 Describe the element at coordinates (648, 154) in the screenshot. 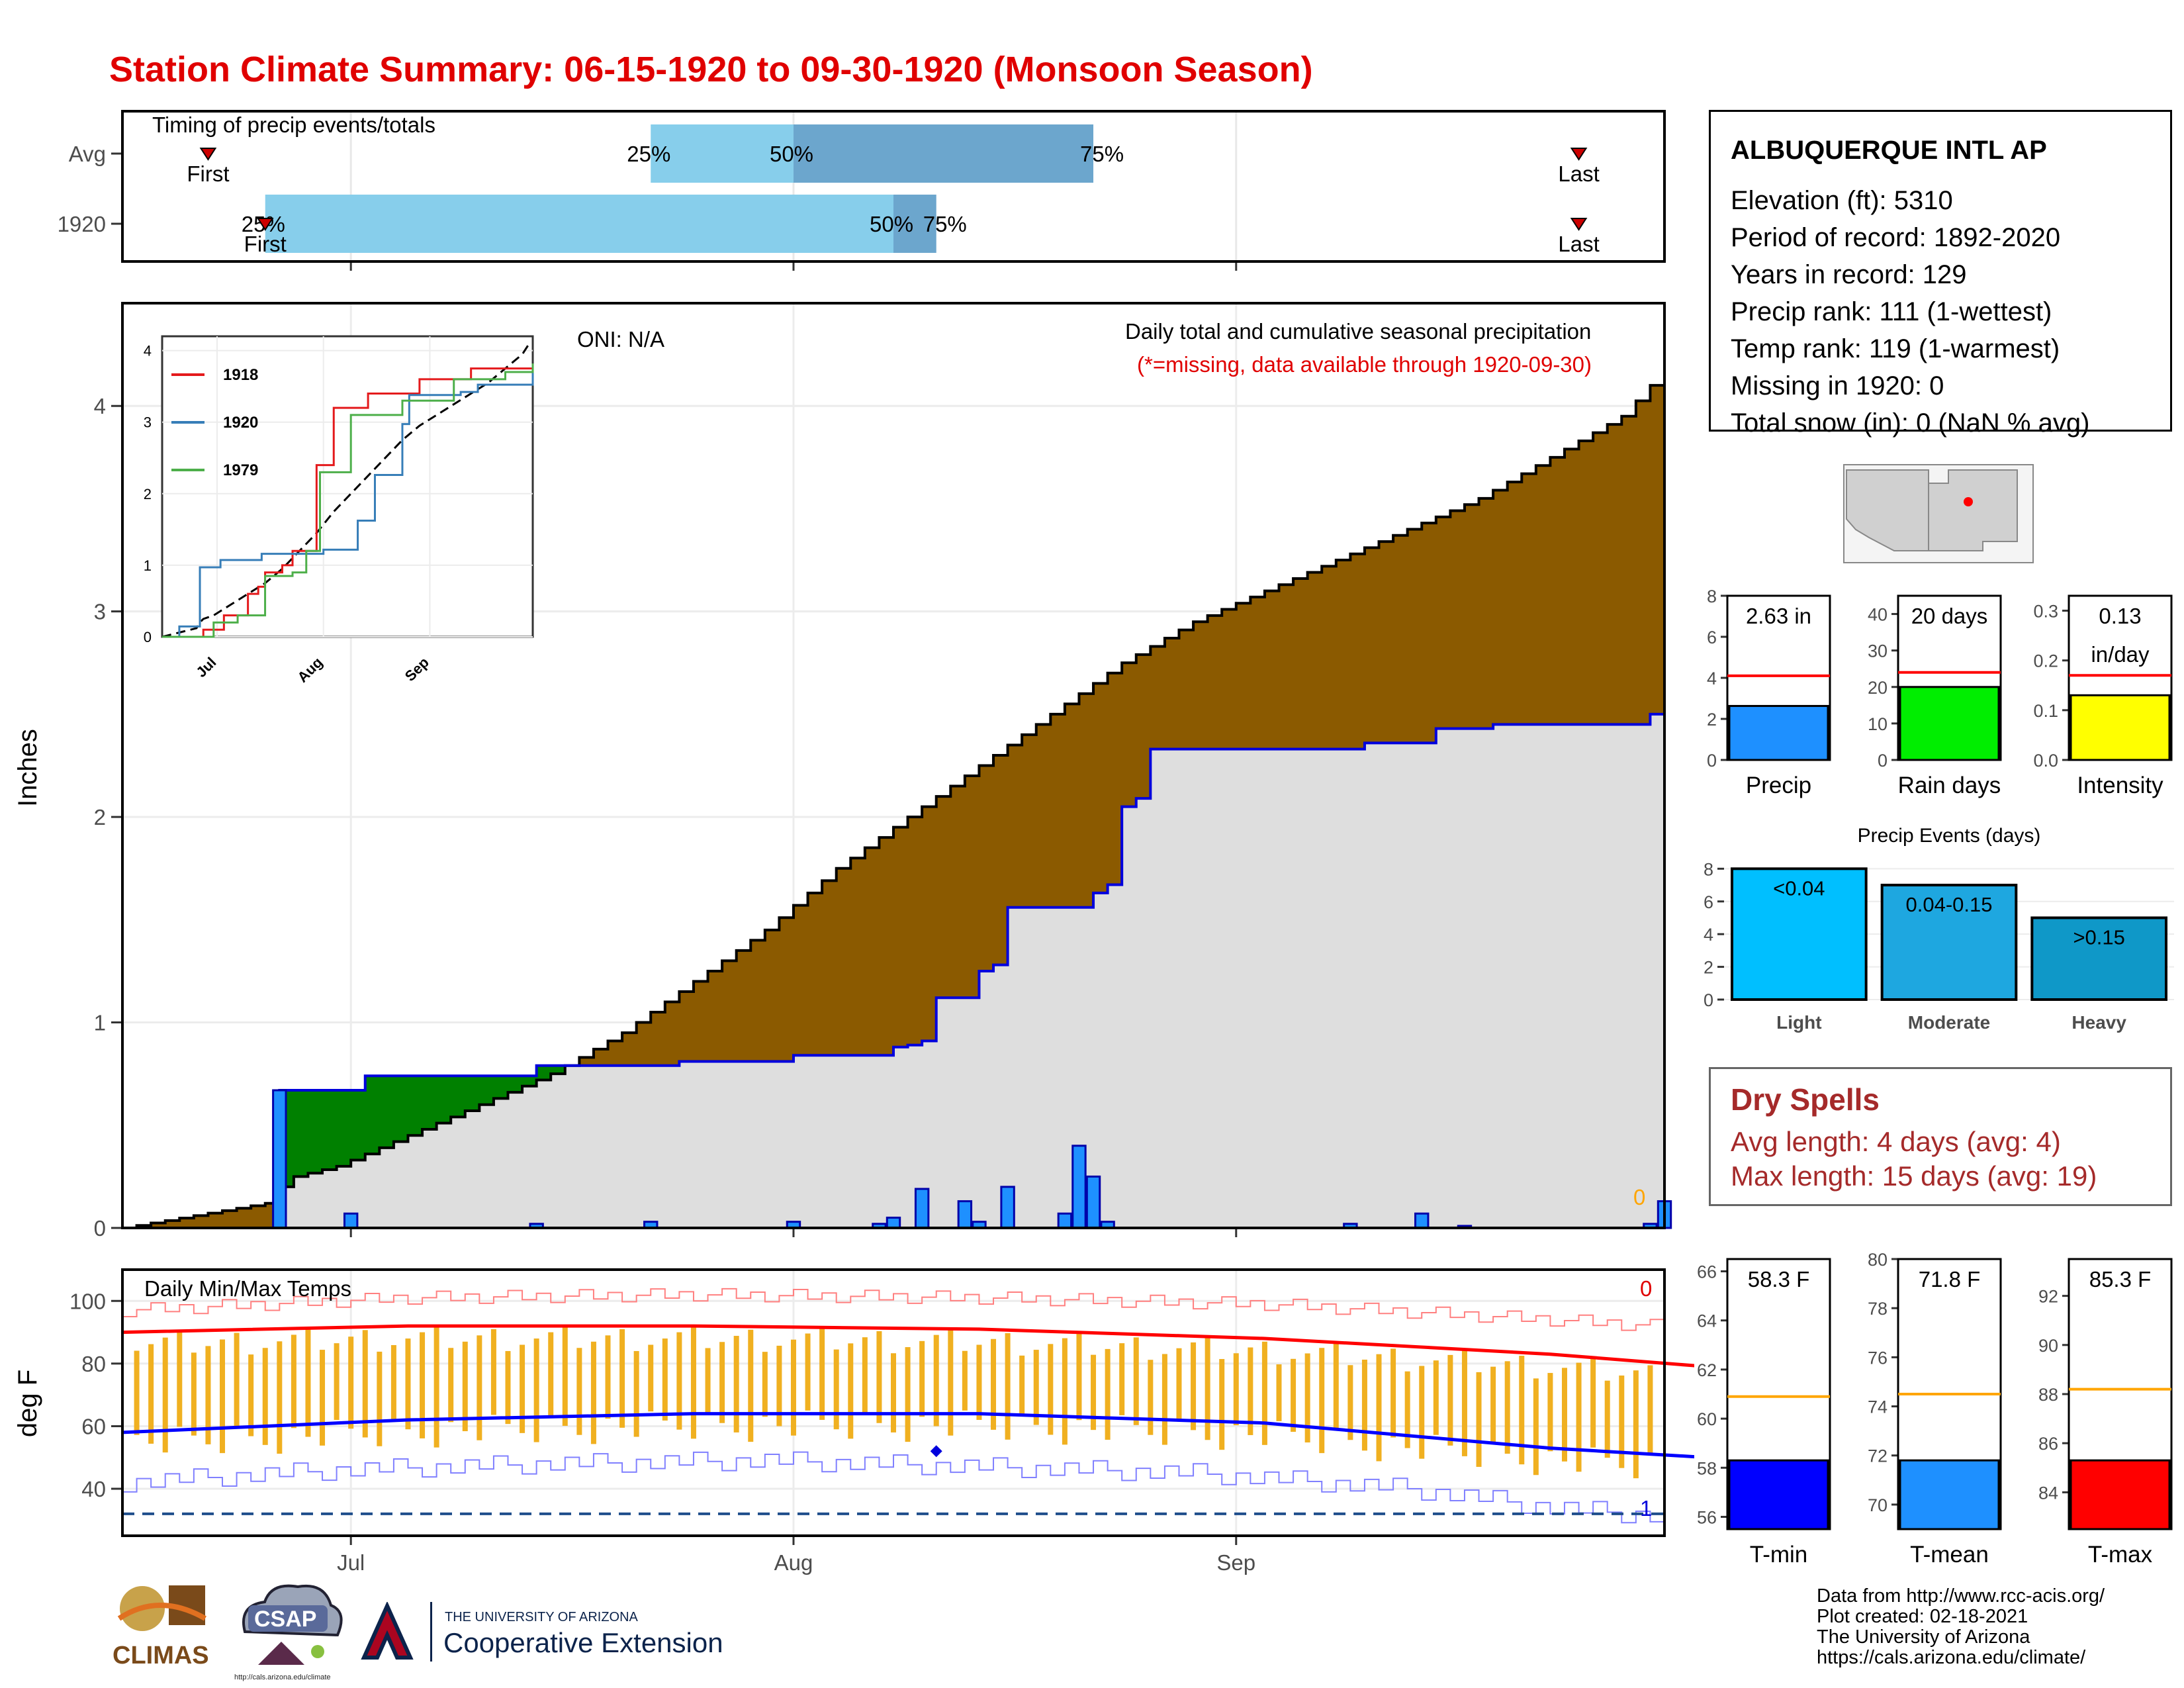

I see `timing-q25-label: 25%` at that location.